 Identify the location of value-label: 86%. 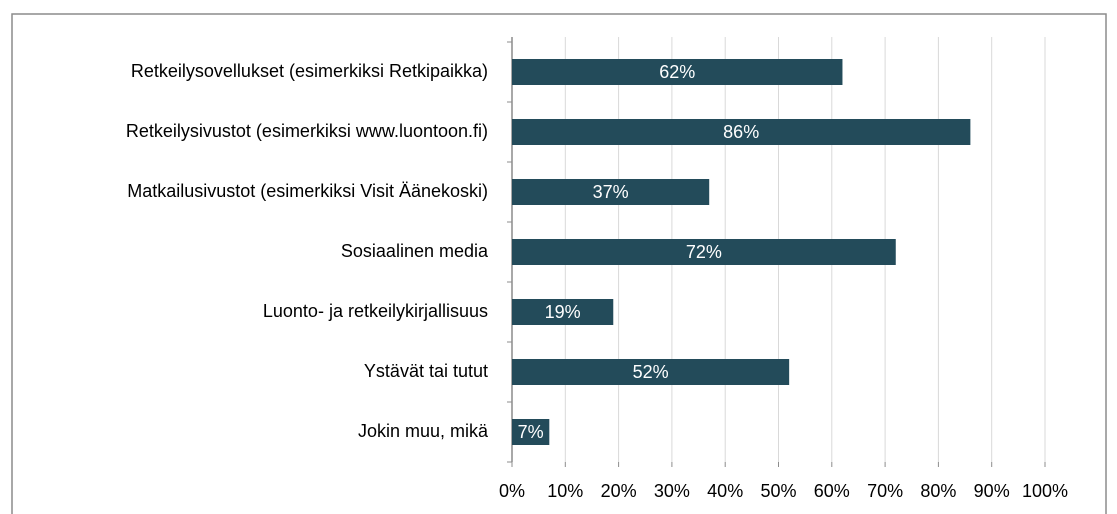
(741, 132).